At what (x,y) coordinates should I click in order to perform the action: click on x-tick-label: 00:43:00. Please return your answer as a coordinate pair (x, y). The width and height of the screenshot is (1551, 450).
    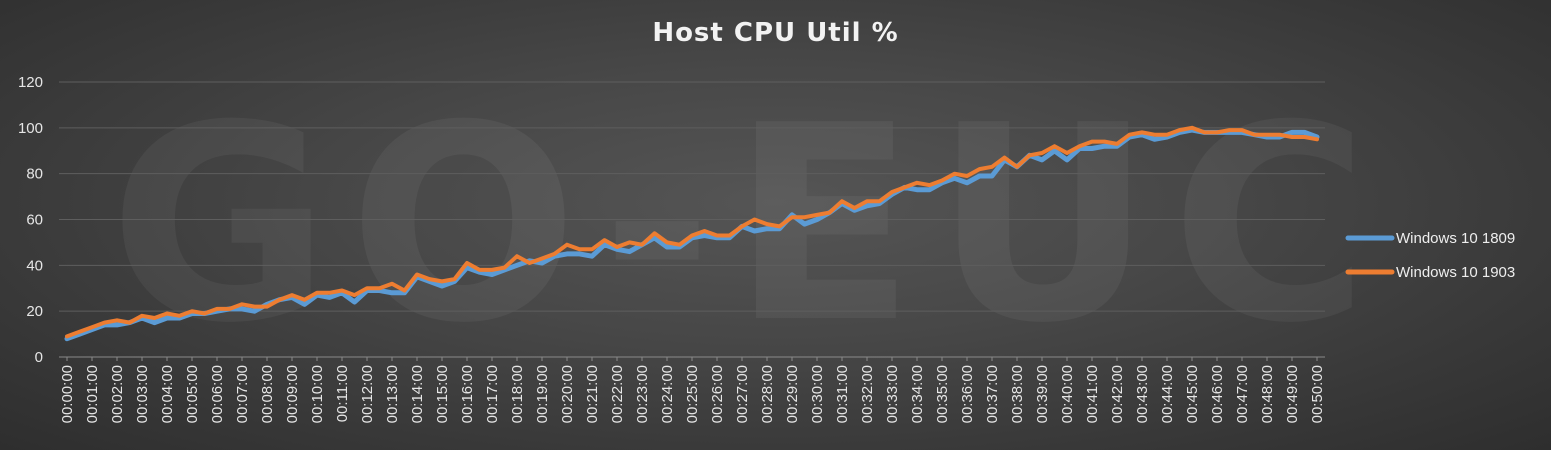
    Looking at the image, I should click on (1142, 394).